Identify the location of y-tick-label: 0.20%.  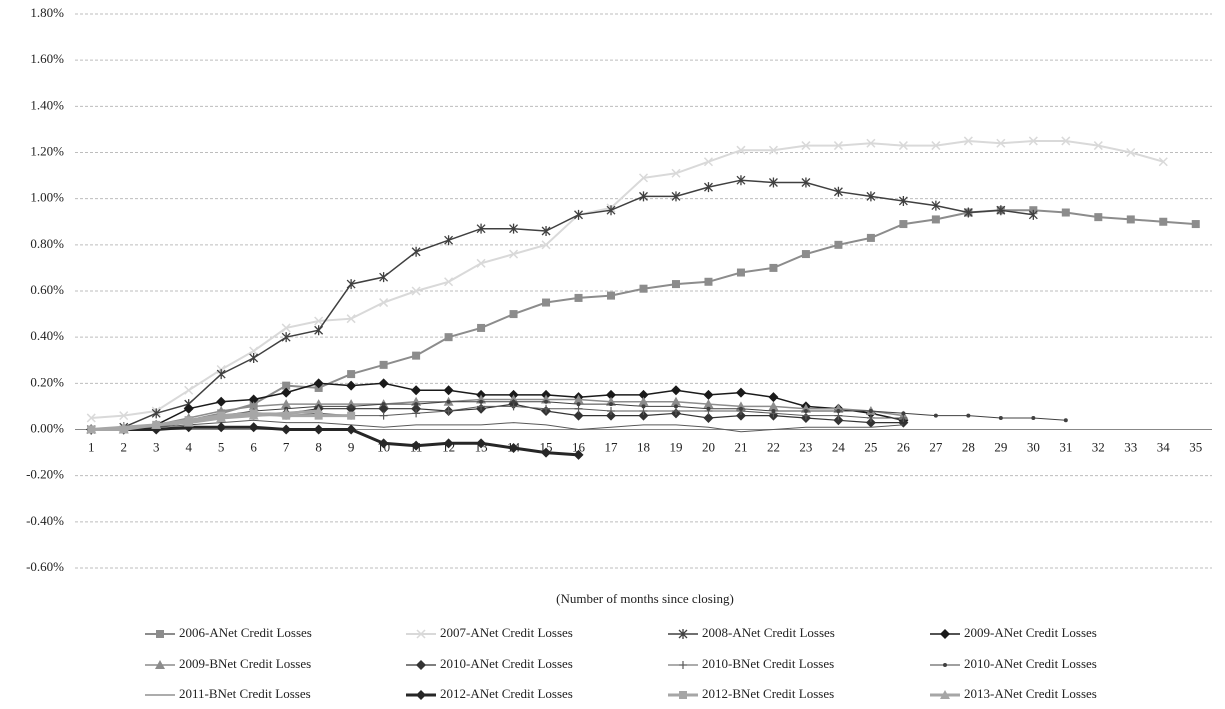
(47, 381).